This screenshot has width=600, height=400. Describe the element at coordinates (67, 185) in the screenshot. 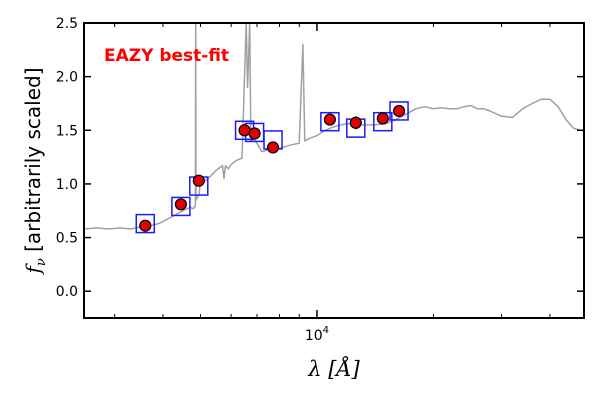

I see `ytick-label-2: 1.0` at that location.